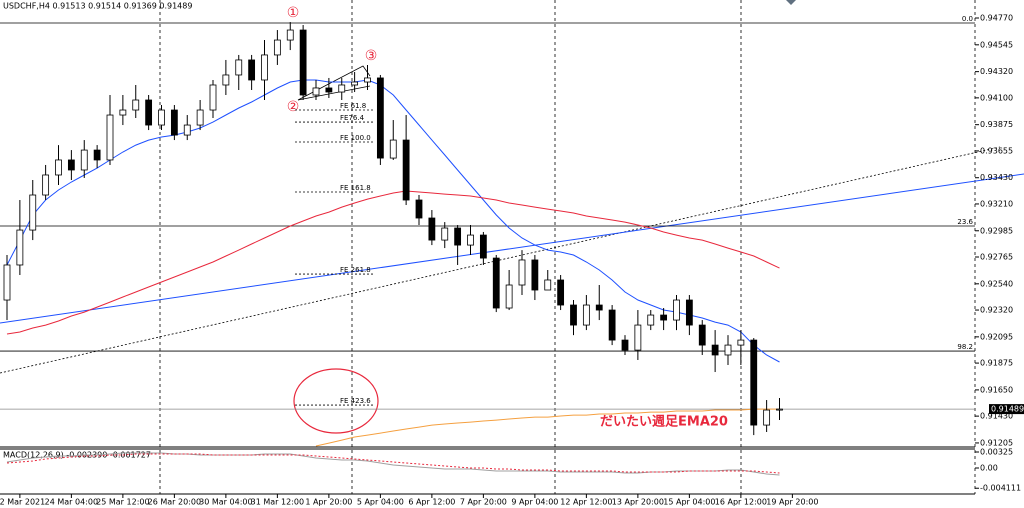 This screenshot has width=1024, height=508. Describe the element at coordinates (380, 502) in the screenshot. I see `x-tick-label: 5 Apr 04:00` at that location.